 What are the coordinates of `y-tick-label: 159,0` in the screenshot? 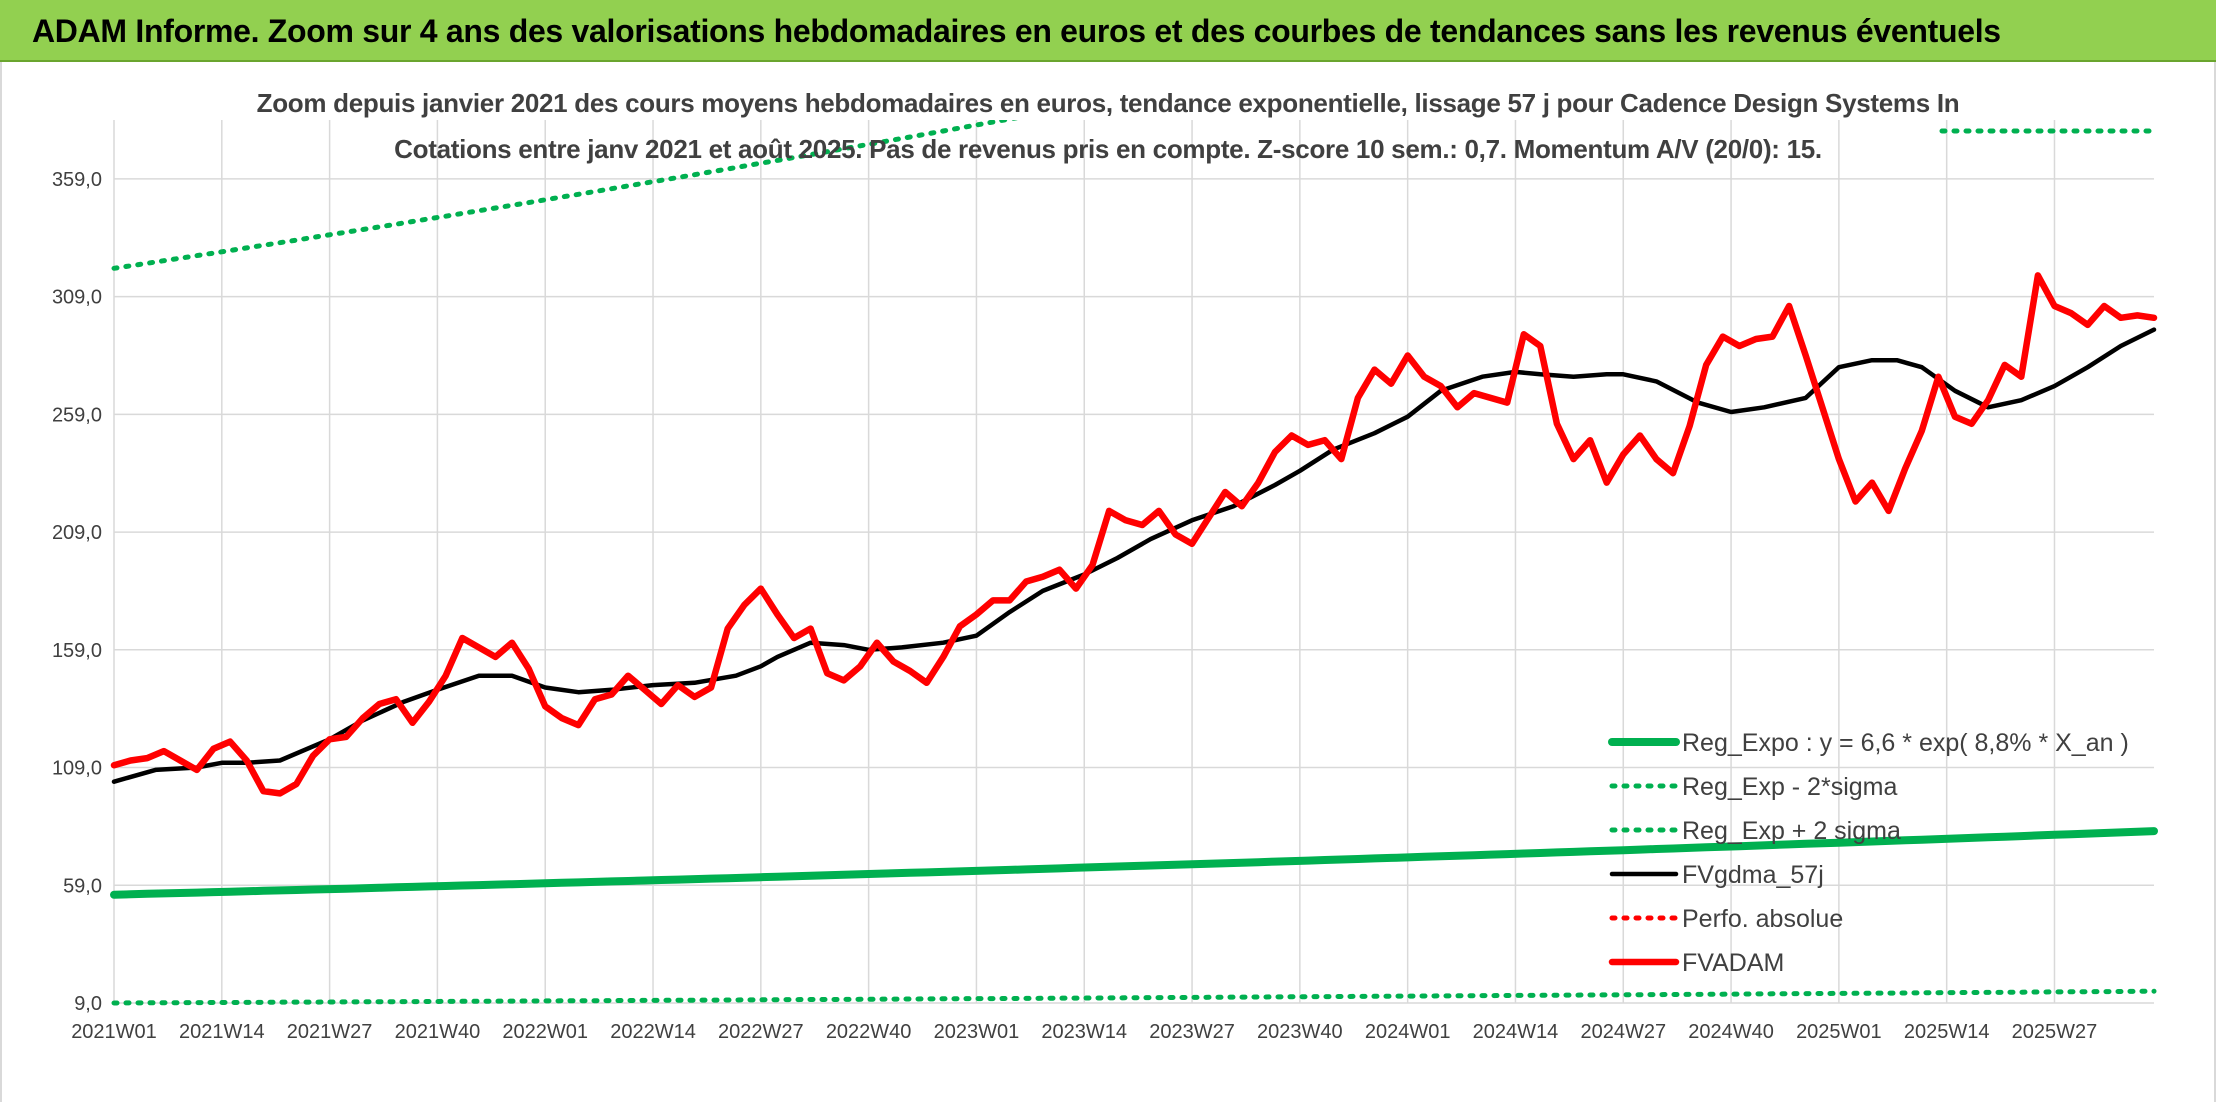 It's located at (77, 651).